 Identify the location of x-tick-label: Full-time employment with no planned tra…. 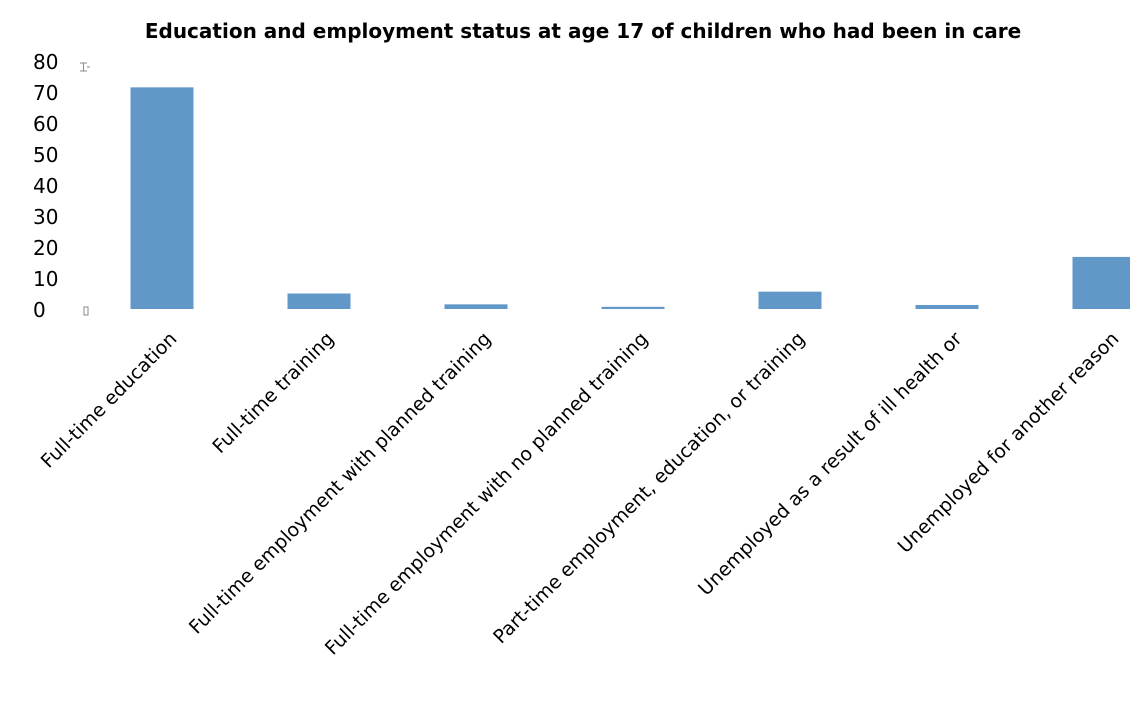
(487, 494).